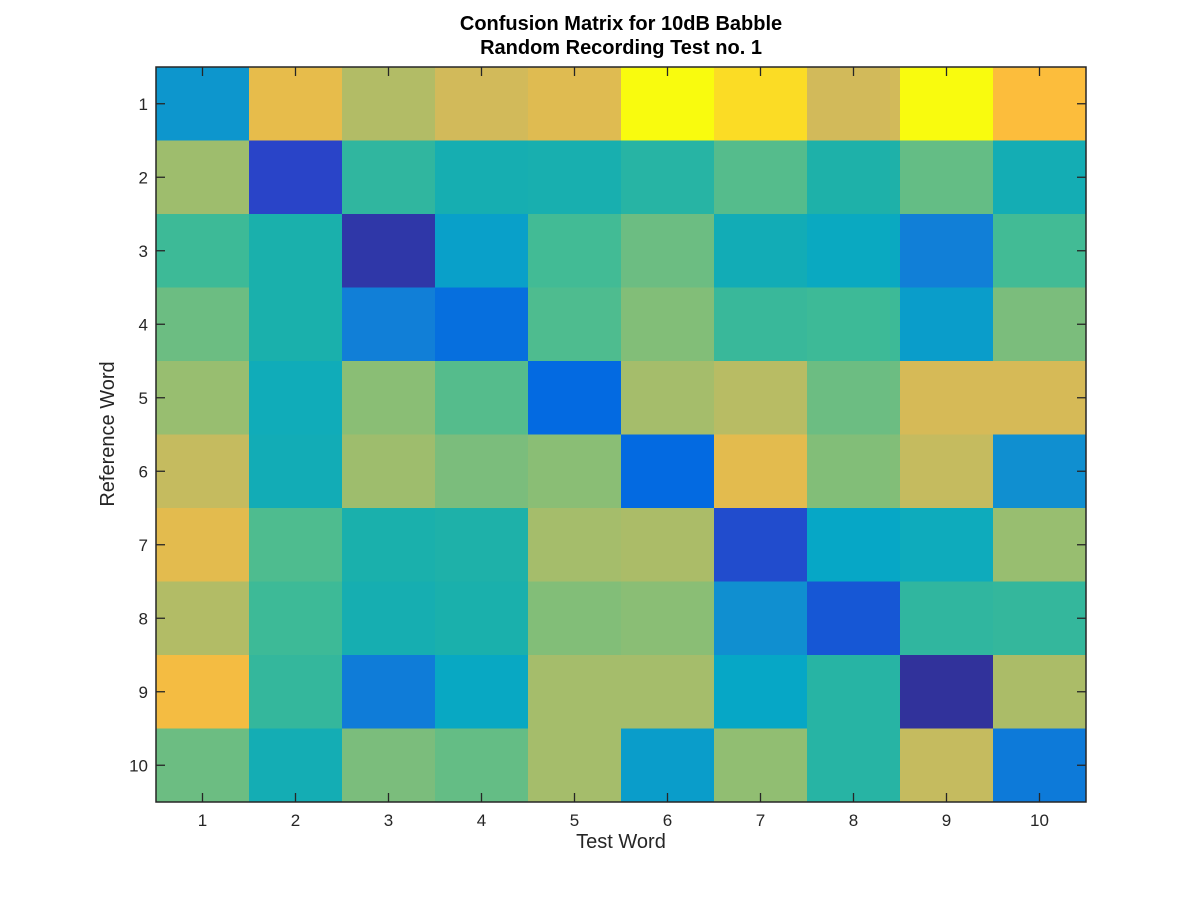  Describe the element at coordinates (143, 324) in the screenshot. I see `y-tick-label: 4` at that location.